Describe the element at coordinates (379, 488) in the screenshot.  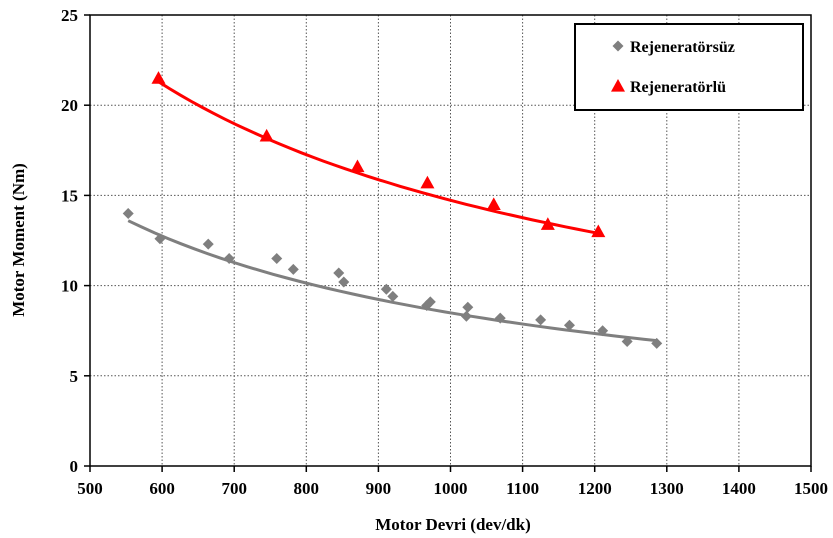
I see `x-tick-label: 900` at that location.